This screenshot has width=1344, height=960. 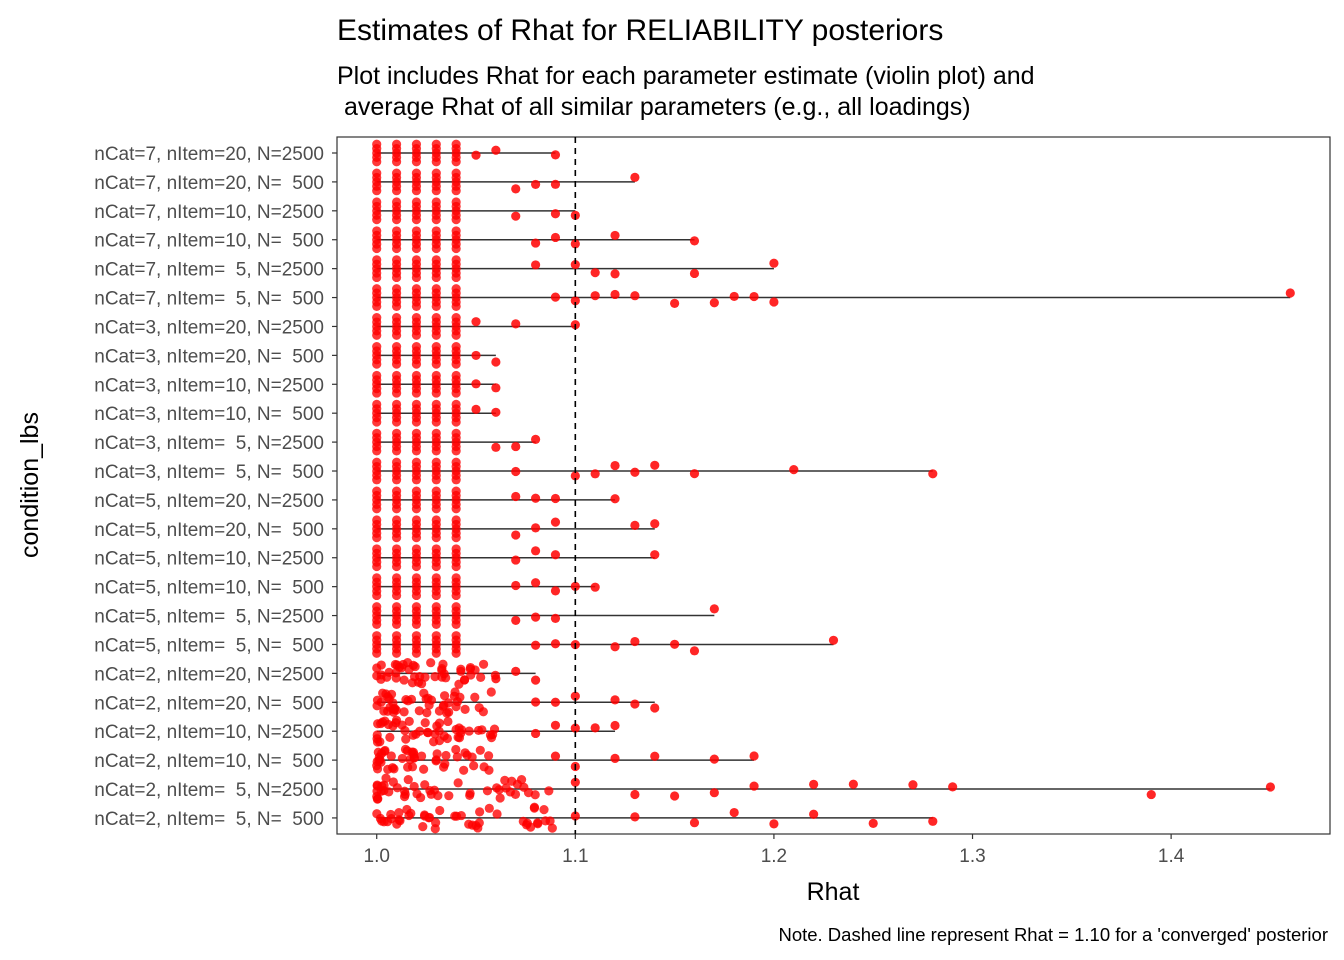 What do you see at coordinates (774, 856) in the screenshot?
I see `x-tick-label: 1.2` at bounding box center [774, 856].